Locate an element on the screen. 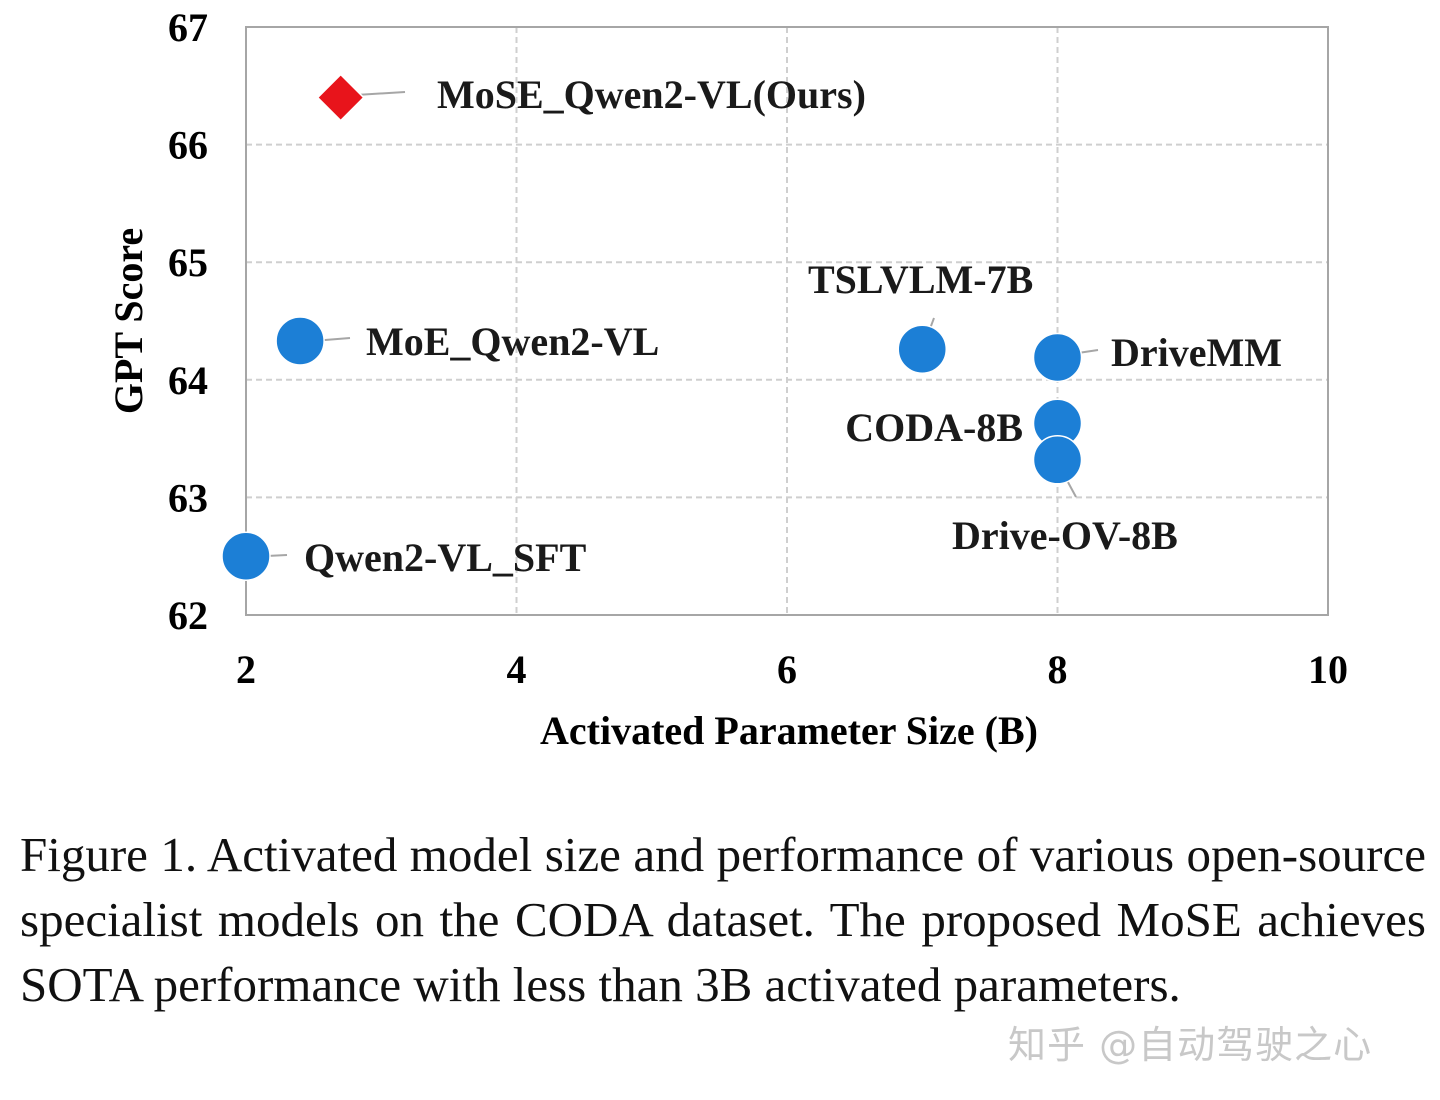 The height and width of the screenshot is (1100, 1440). point-label: DriveMM is located at coordinates (1196, 352).